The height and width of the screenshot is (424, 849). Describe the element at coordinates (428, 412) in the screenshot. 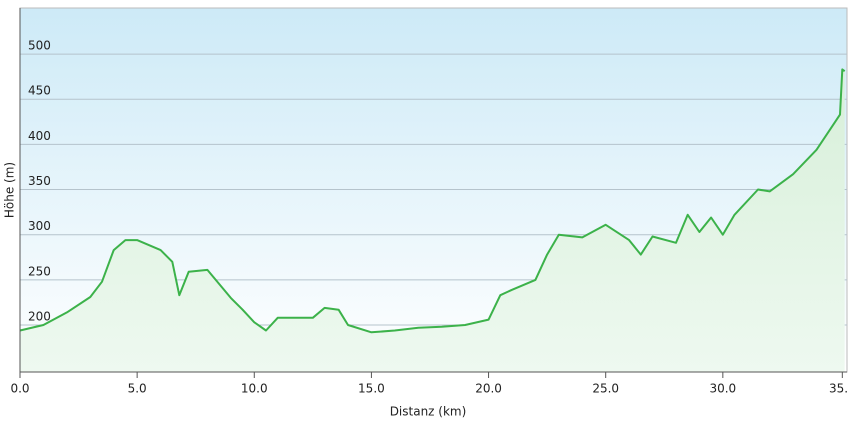

I see `x-axis-label: Distanz (km)` at that location.